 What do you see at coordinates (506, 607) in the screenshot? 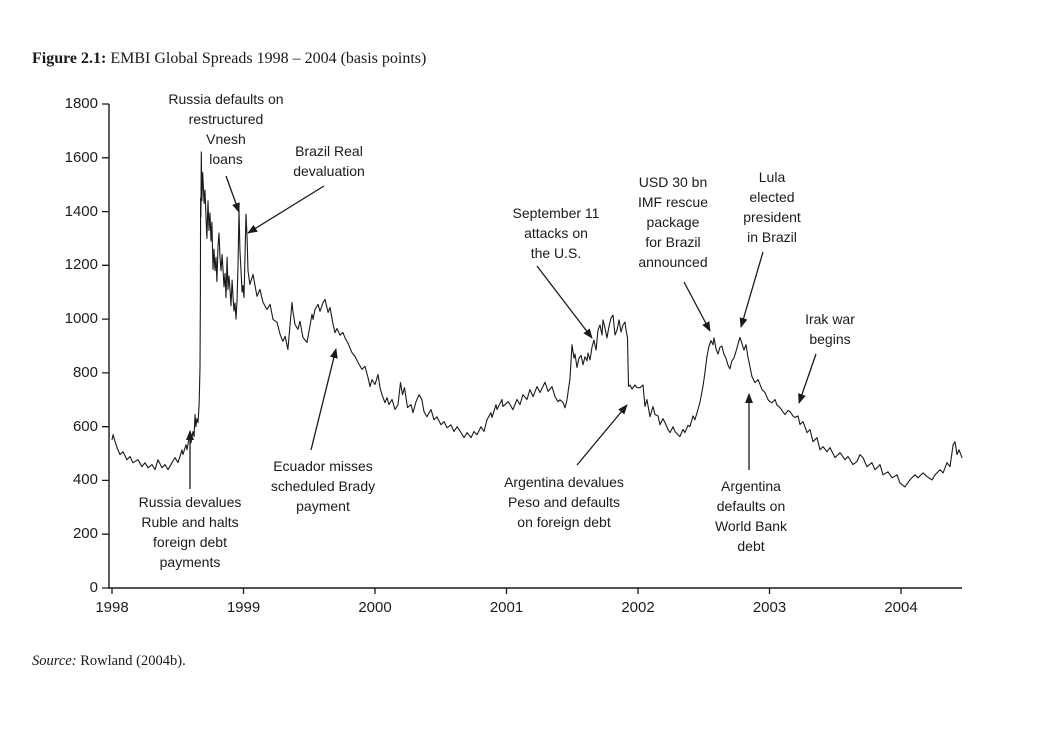
I see `x-tick-label-2001: 2001` at bounding box center [506, 607].